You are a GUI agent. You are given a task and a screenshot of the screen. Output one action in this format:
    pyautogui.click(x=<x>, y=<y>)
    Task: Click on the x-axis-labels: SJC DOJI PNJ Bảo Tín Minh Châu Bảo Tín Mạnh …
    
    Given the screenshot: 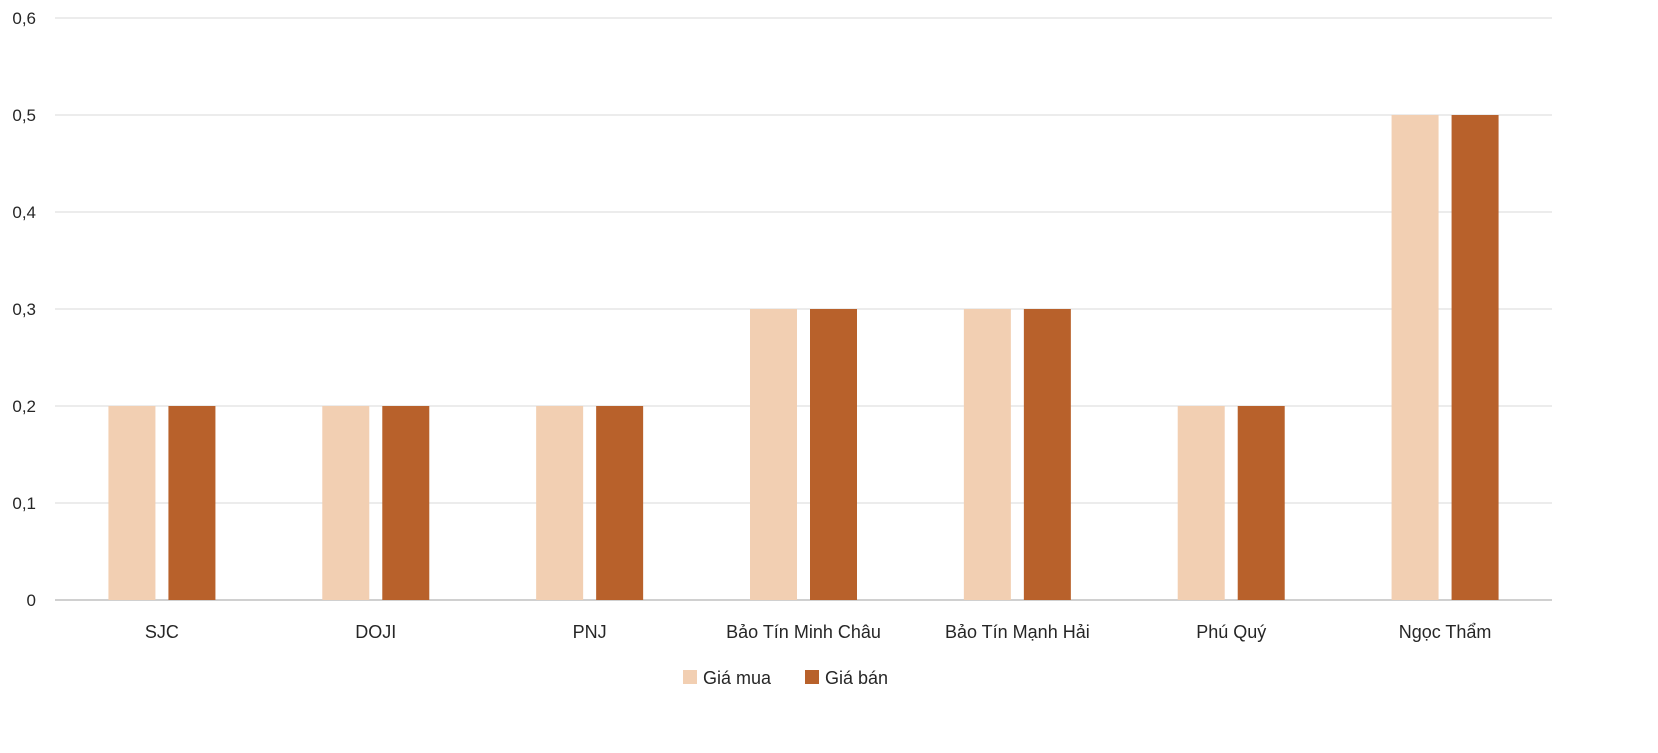 What is the action you would take?
    pyautogui.click(x=818, y=632)
    